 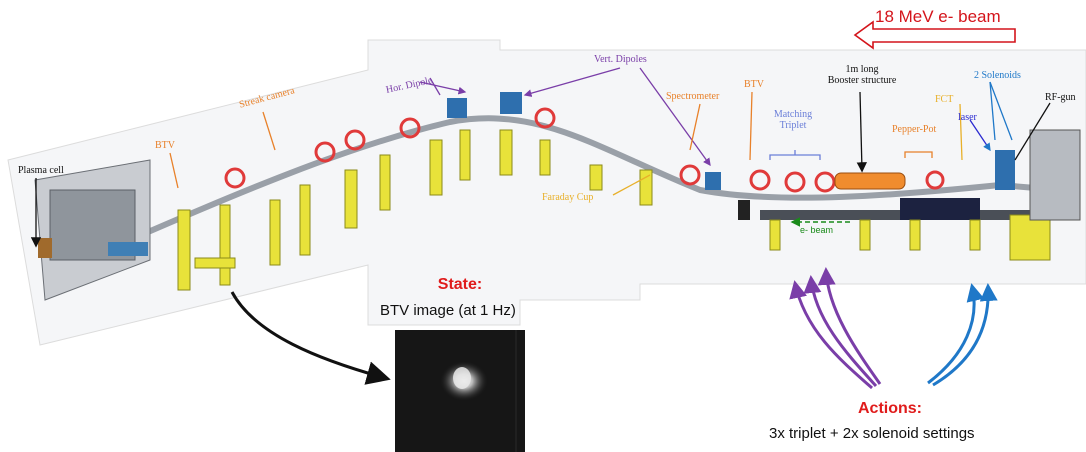 What do you see at coordinates (862, 69) in the screenshot?
I see `booster-line1: 1m long` at bounding box center [862, 69].